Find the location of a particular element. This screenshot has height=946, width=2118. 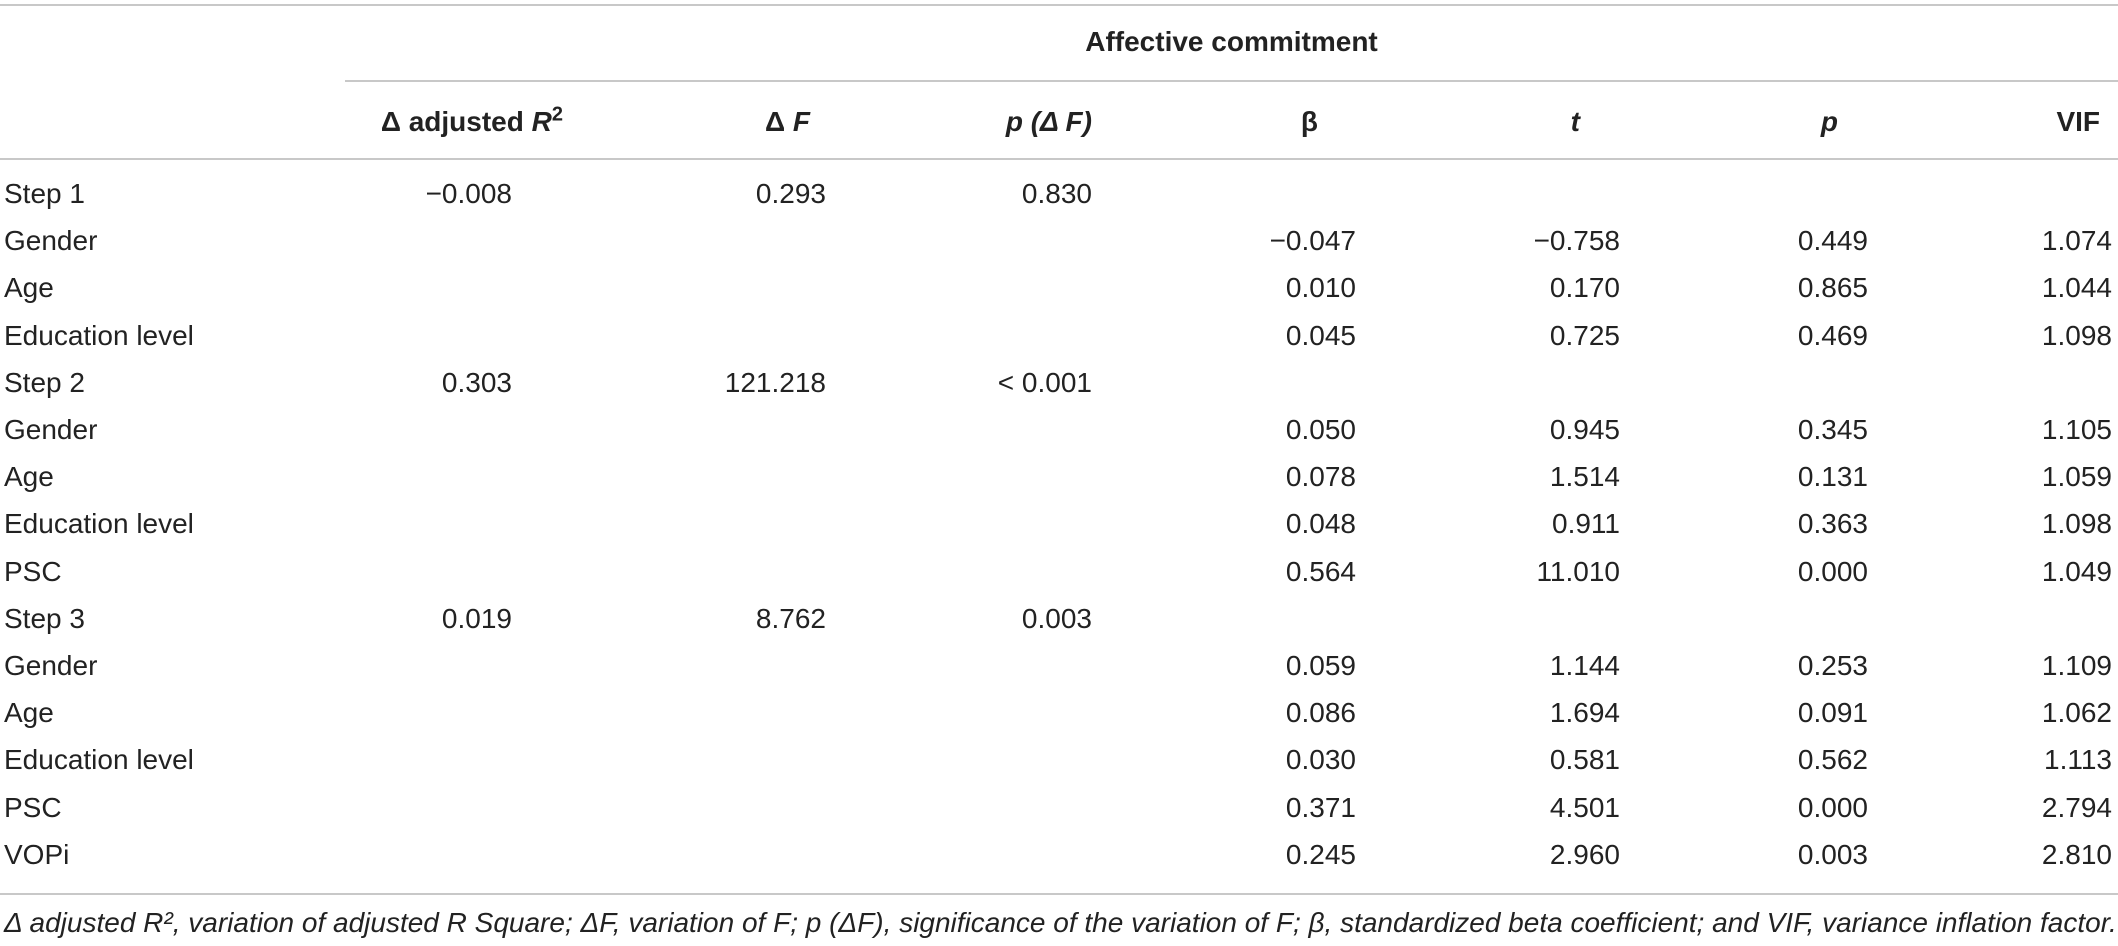

table-cell: 121.218 is located at coordinates (775, 382).